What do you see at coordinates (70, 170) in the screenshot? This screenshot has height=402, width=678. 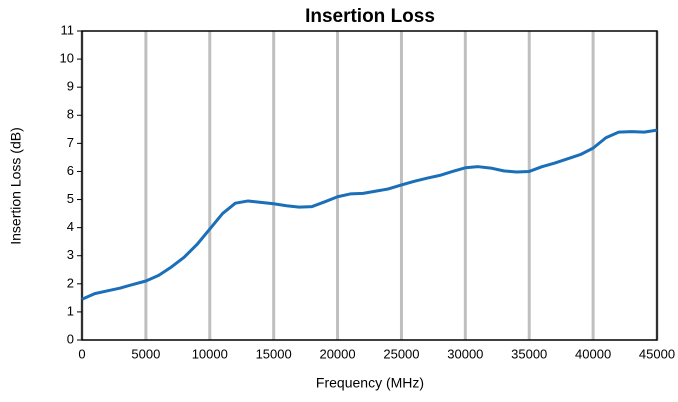 I see `y-tick-label: 6` at bounding box center [70, 170].